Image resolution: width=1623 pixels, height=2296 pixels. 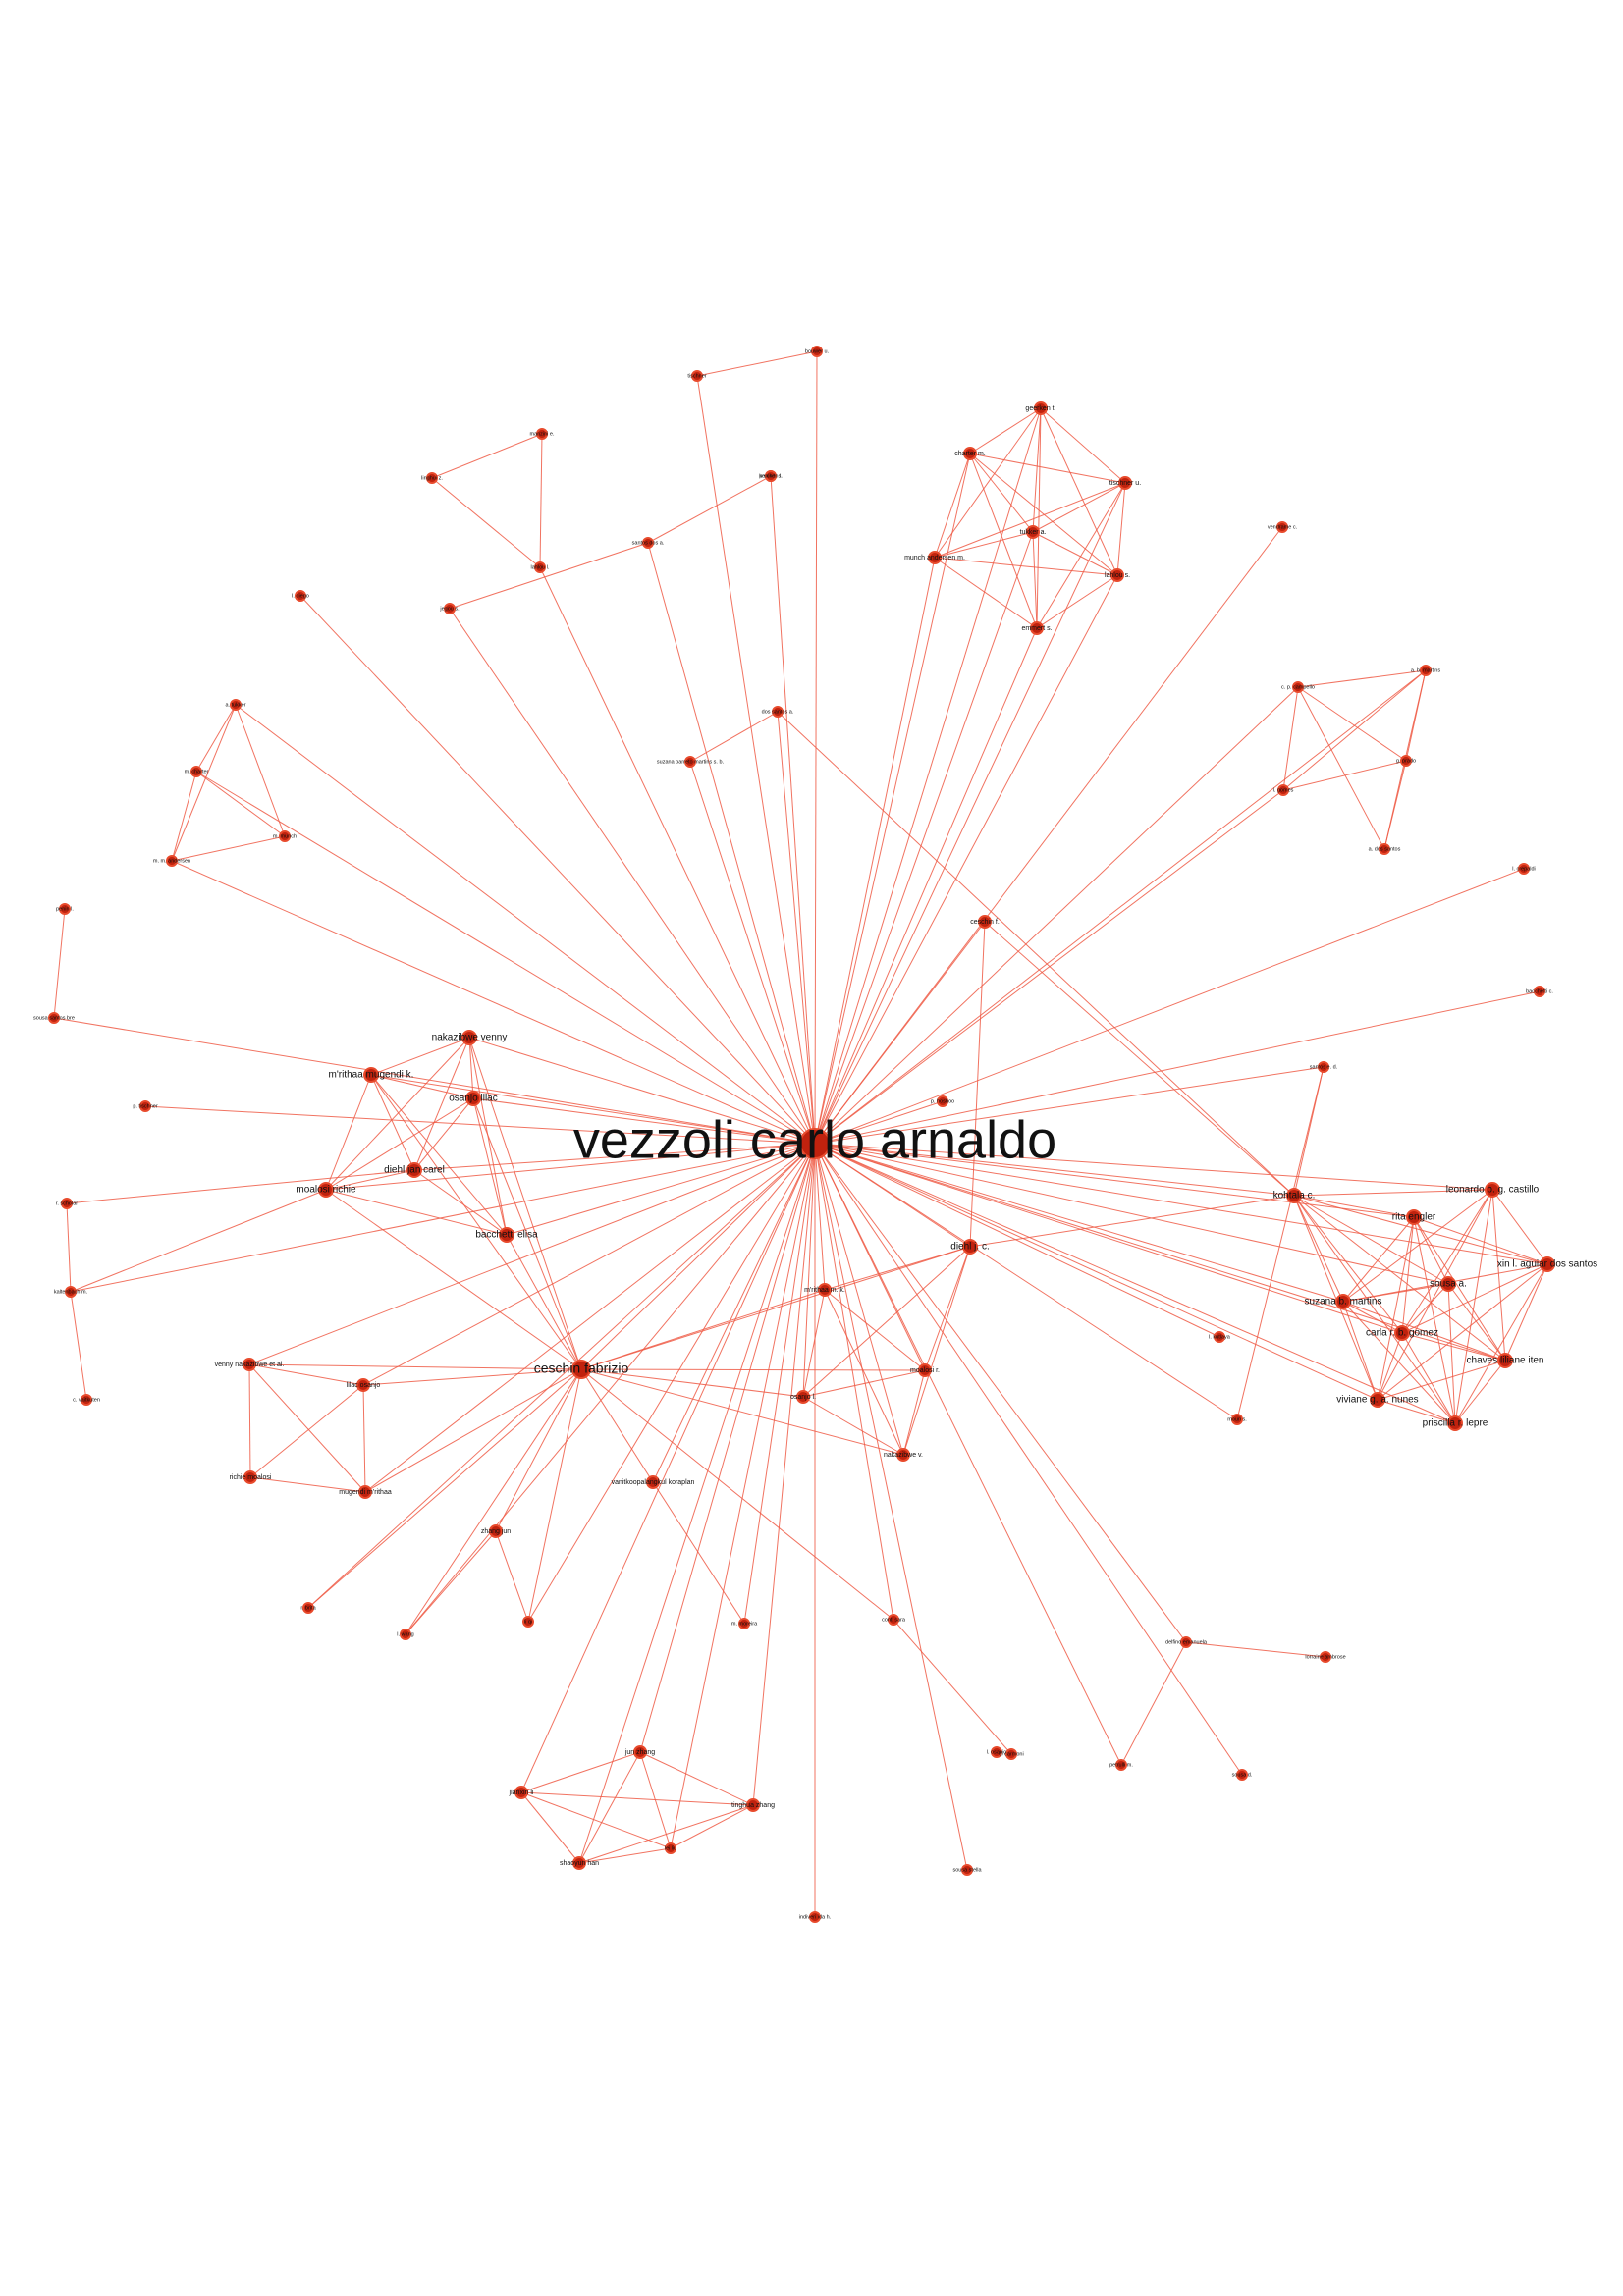 I want to click on node-label-bacchetti-c: bacchetti c., so click(x=1539, y=991).